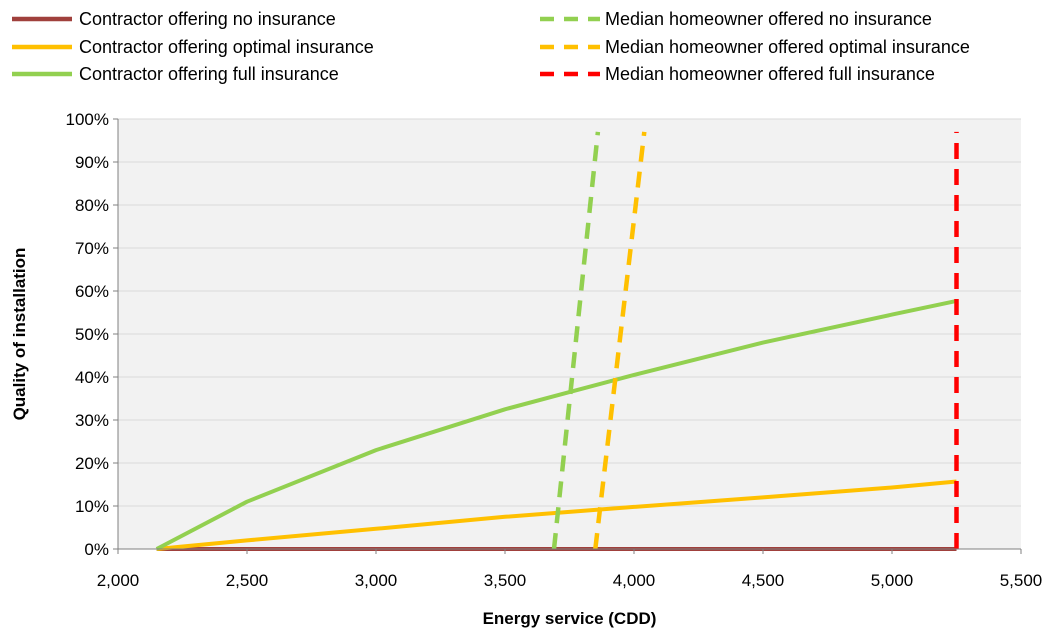 This screenshot has height=631, width=1059. I want to click on y-tick-label: 100%, so click(87, 119).